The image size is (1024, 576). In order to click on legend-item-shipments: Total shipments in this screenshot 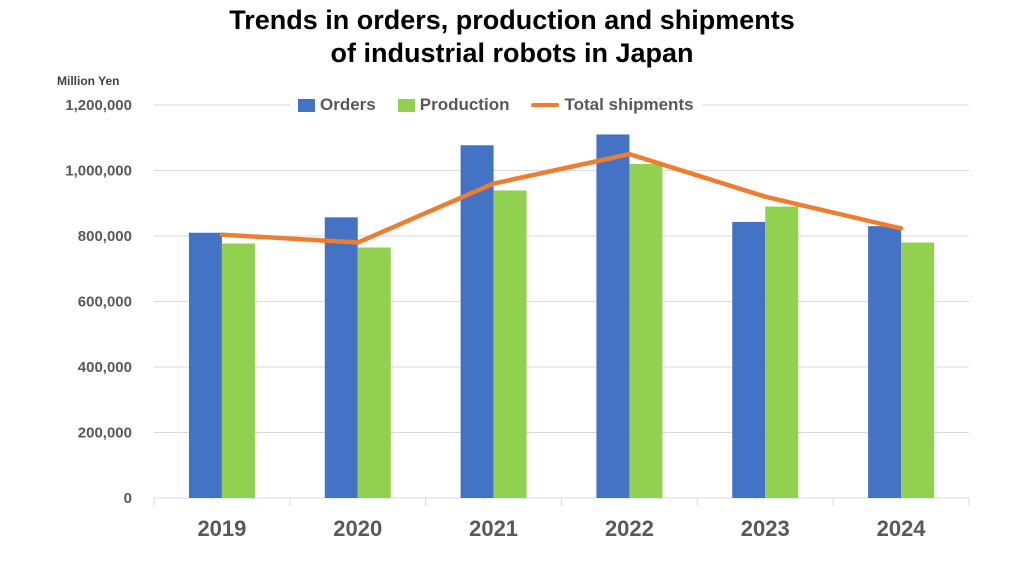, I will do `click(612, 105)`.